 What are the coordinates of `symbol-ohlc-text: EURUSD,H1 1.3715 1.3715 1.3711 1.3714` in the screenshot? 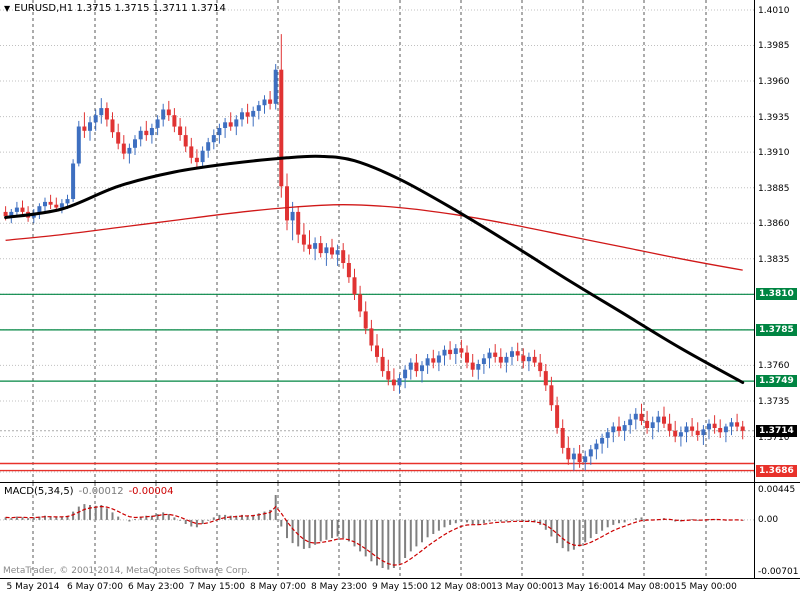 It's located at (120, 8).